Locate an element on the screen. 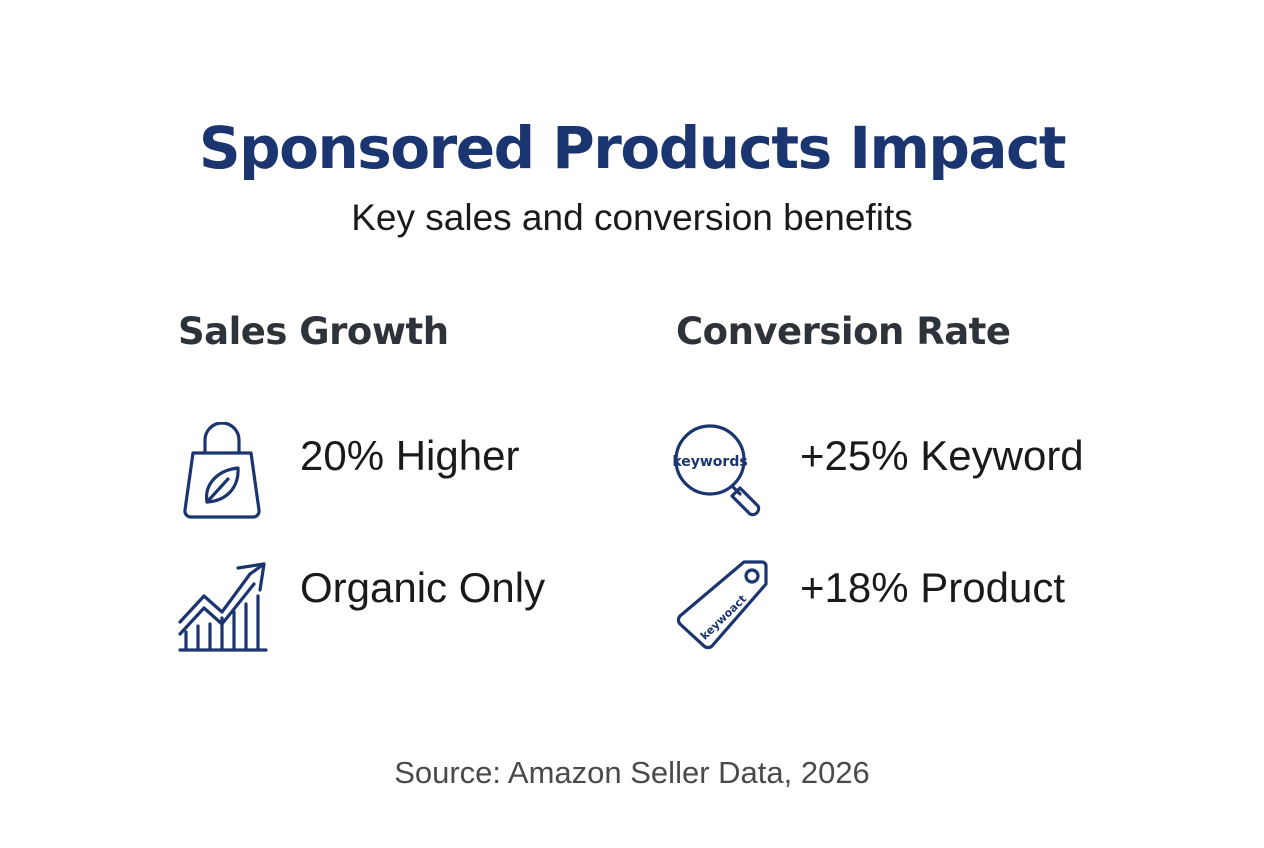 Image resolution: width=1264 pixels, height=848 pixels. keywords-icon-label: keywords is located at coordinates (709, 462).